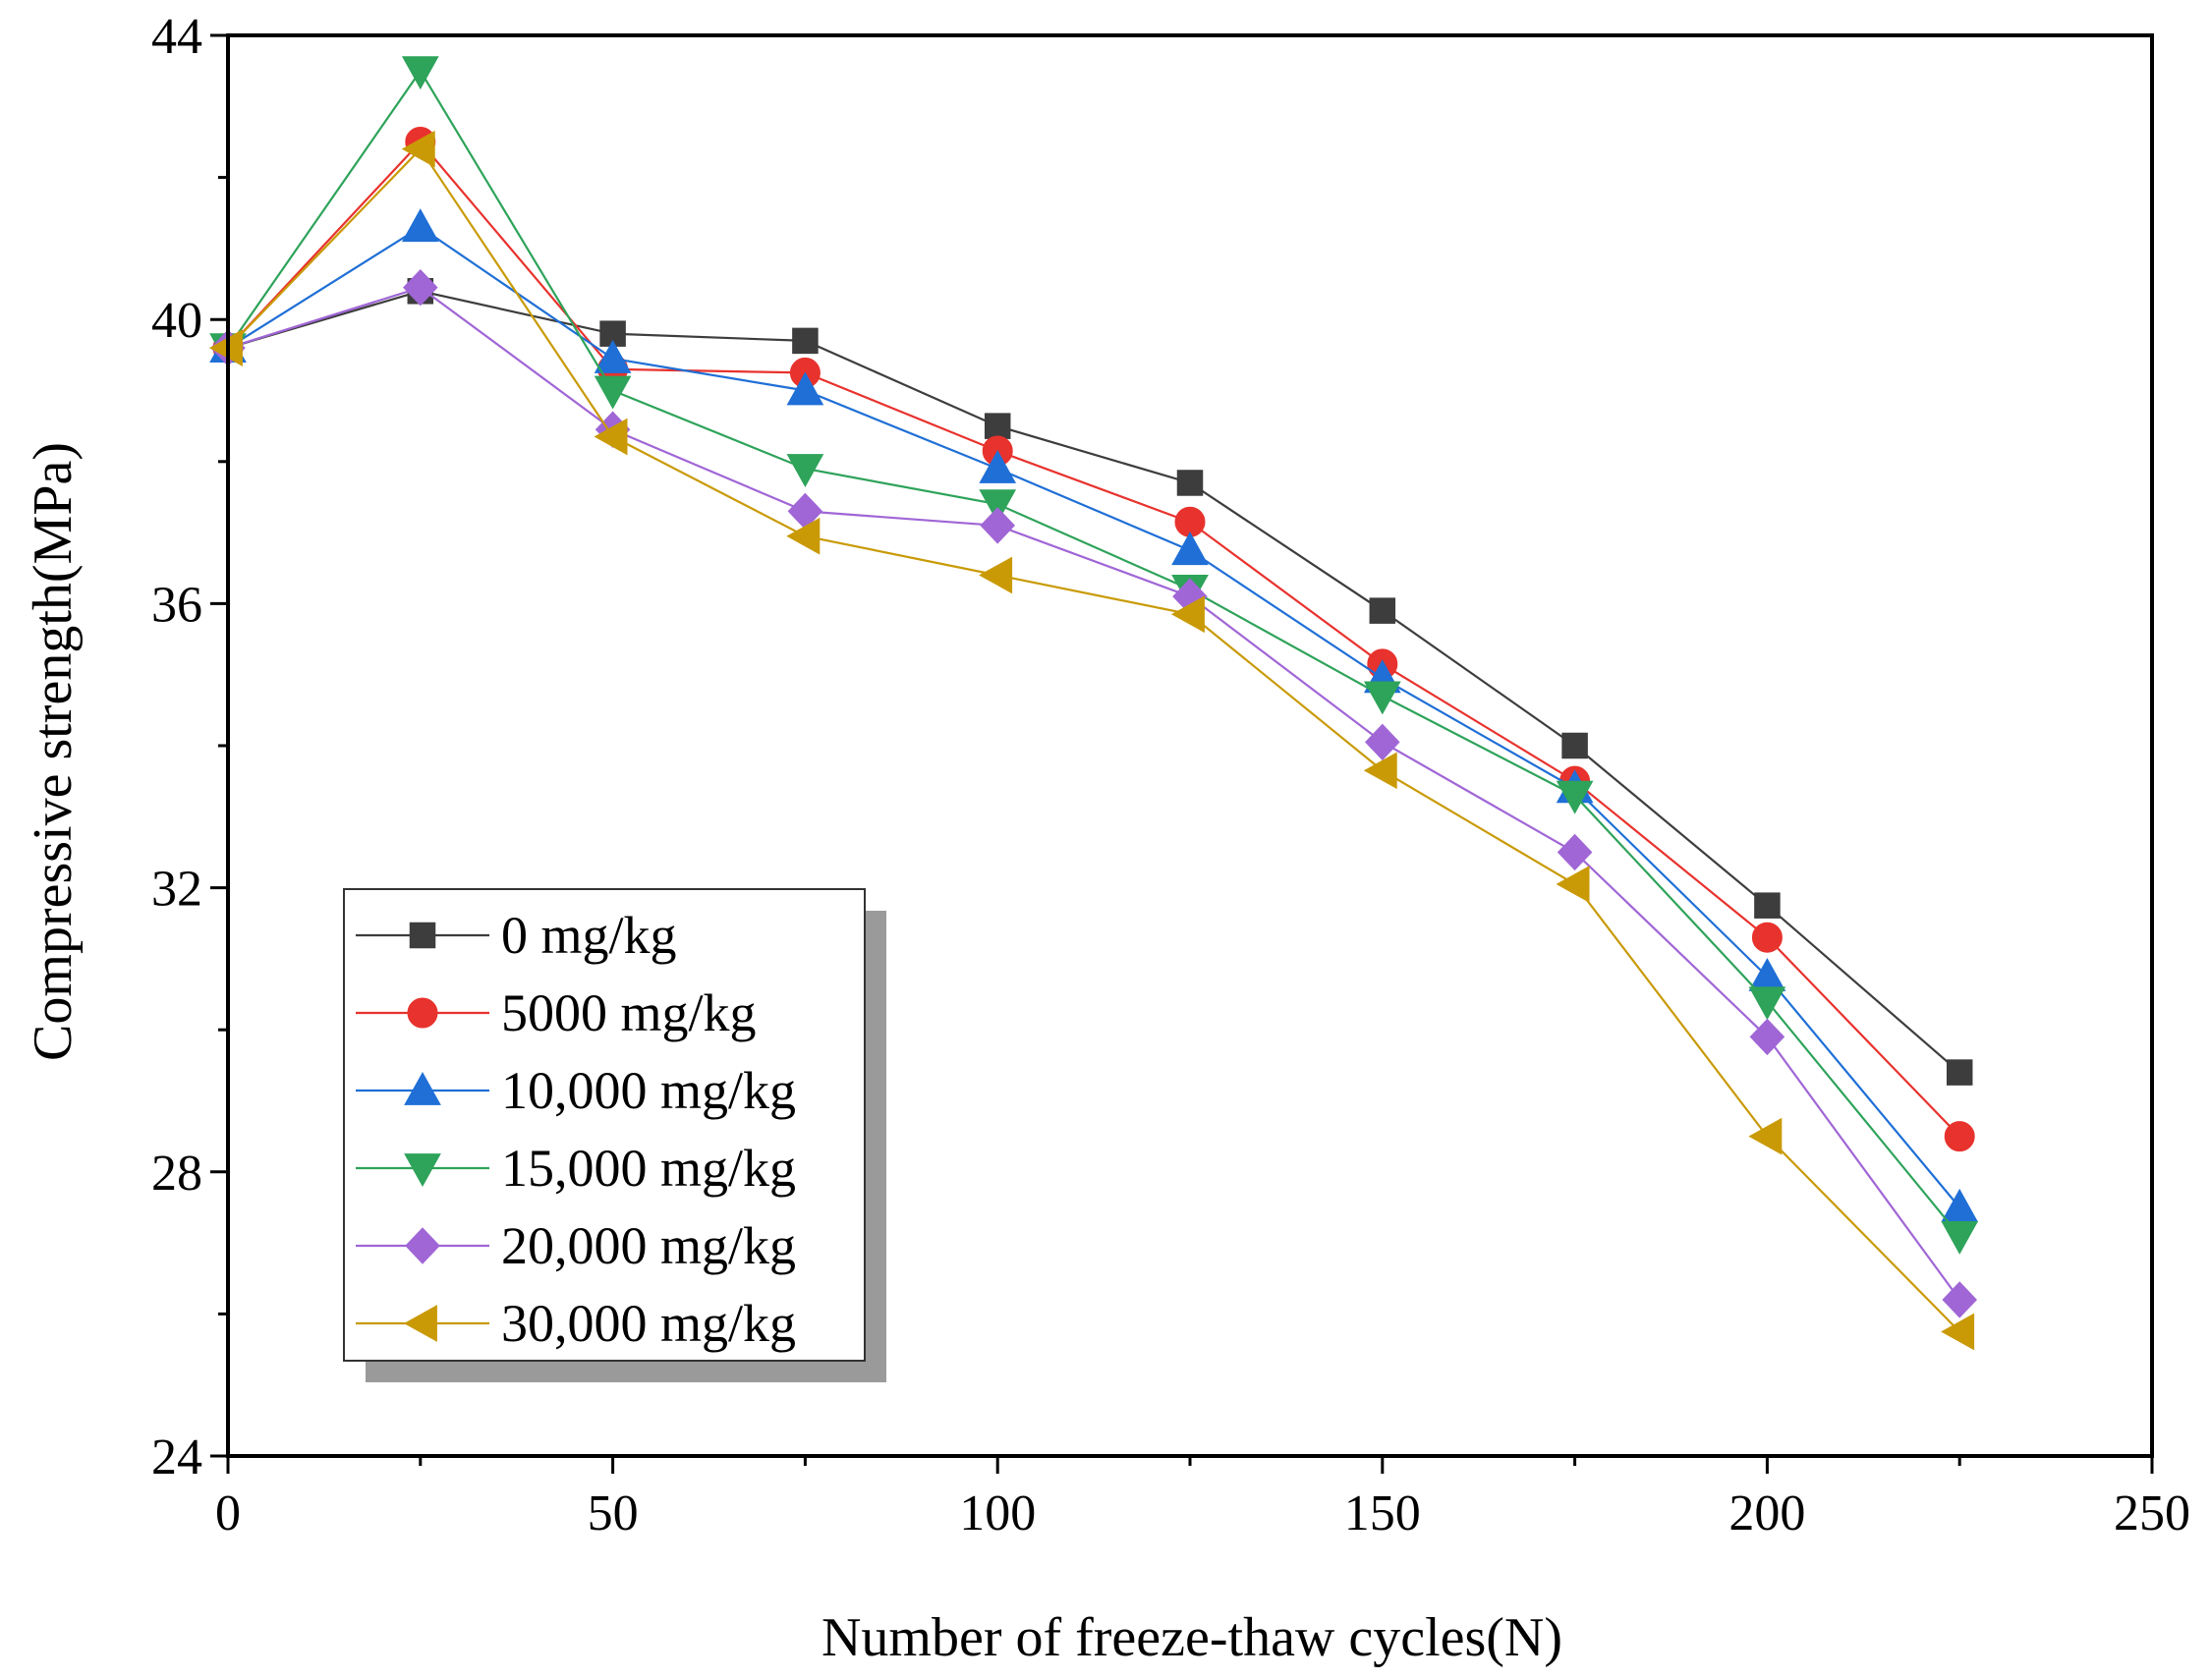  What do you see at coordinates (1192, 1637) in the screenshot?
I see `x-axis-title: Number of freeze-thaw cycles(N)` at bounding box center [1192, 1637].